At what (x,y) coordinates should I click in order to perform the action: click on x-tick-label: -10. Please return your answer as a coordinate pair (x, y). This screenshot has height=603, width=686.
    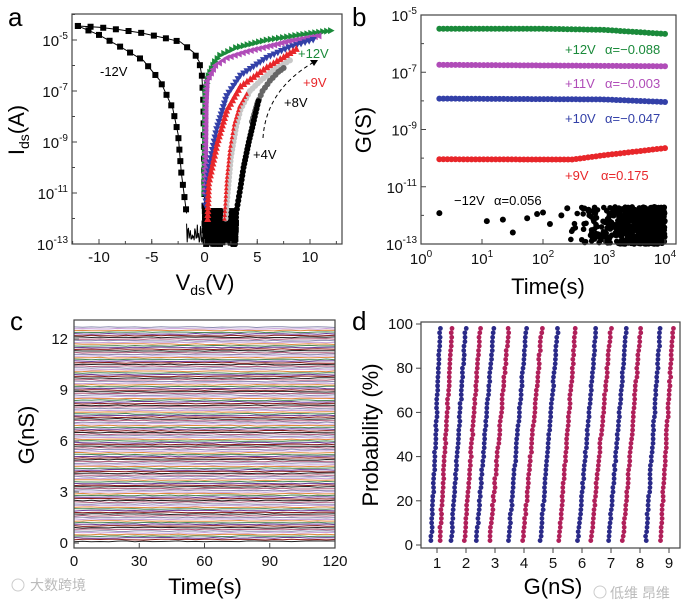
    Looking at the image, I should click on (99, 257).